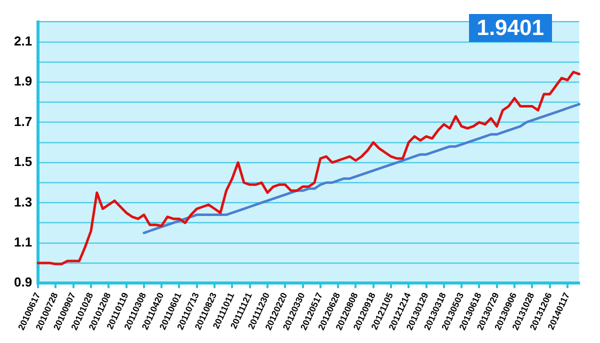 The image size is (600, 343). I want to click on y-tick-label: 2.1, so click(23, 40).